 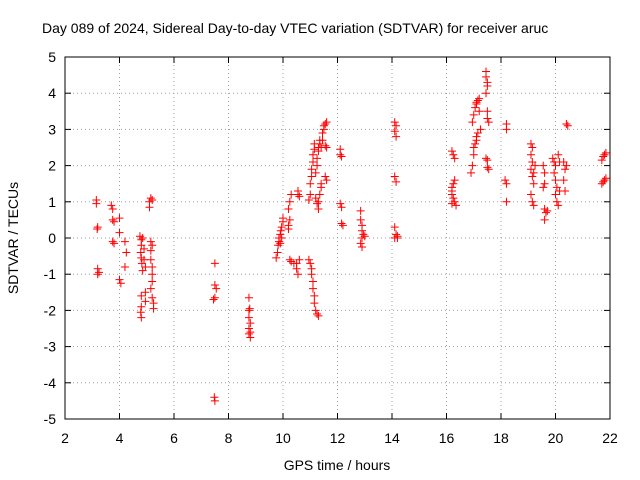 I want to click on x-tick-label: 8, so click(x=229, y=438).